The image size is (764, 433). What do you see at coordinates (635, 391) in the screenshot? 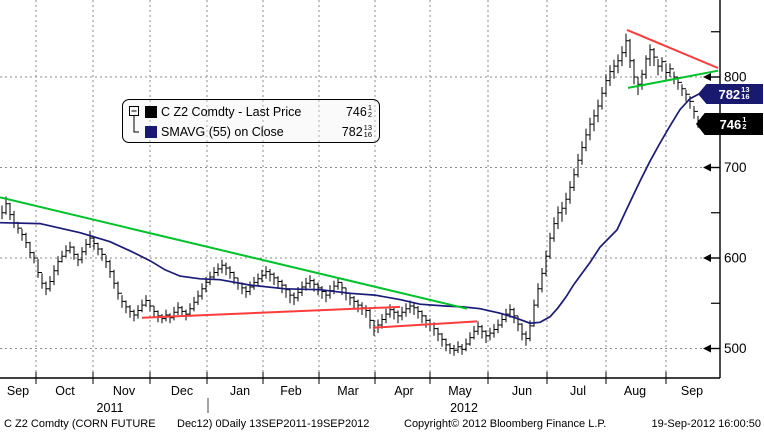
I see `x-axis-month-label: Aug` at bounding box center [635, 391].